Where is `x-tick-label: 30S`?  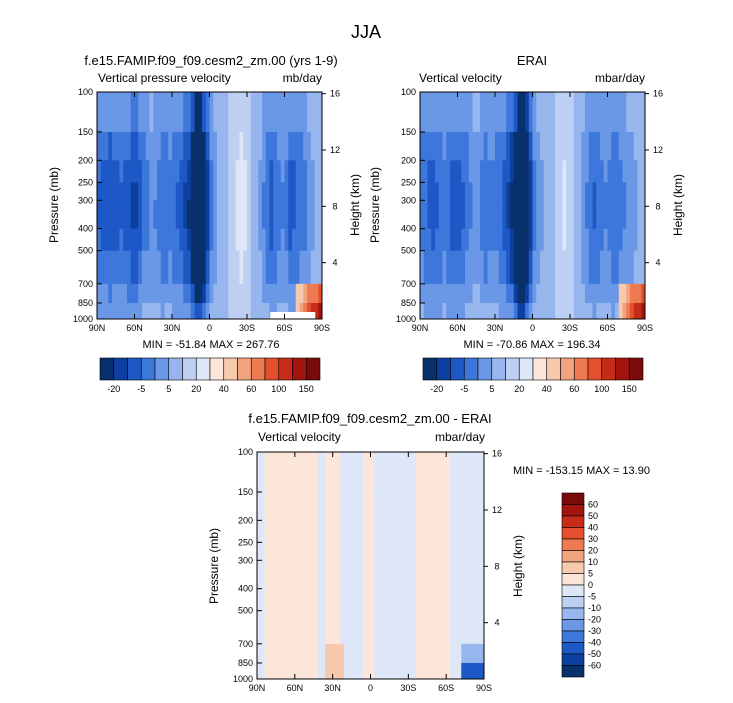 x-tick-label: 30S is located at coordinates (408, 688).